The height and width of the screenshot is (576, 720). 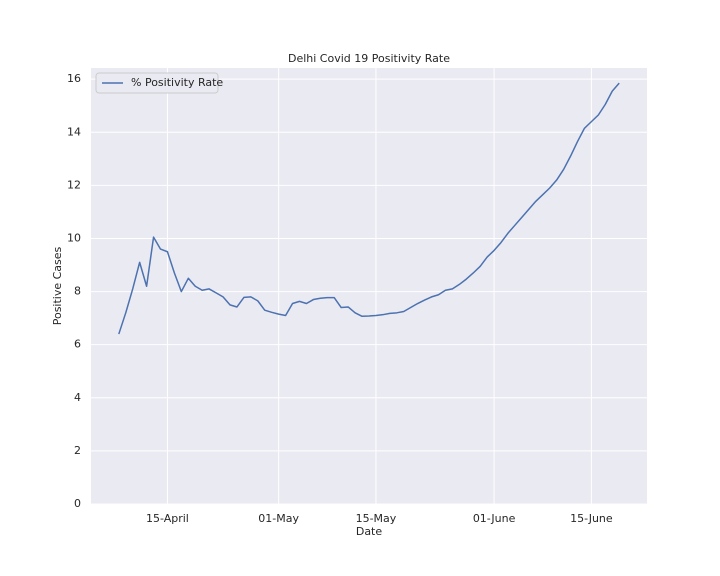 I want to click on chart-title: Delhi Covid 19 Positivity Rate, so click(x=369, y=58).